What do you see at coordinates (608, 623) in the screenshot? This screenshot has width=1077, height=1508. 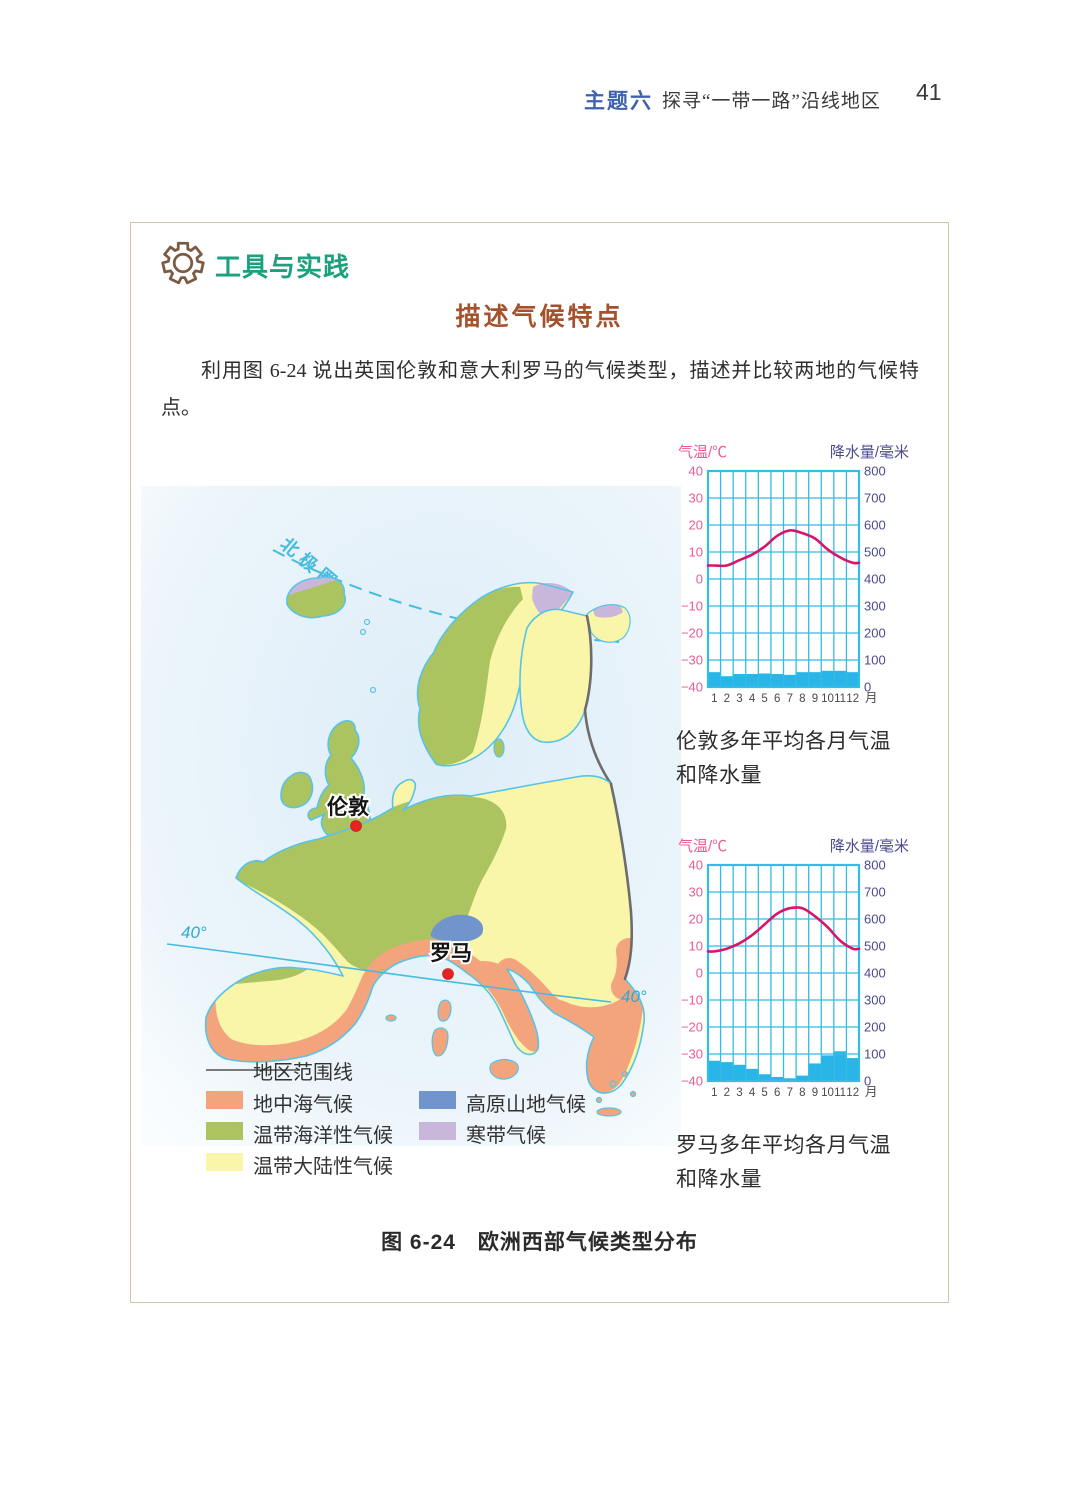 I see `kola-land` at bounding box center [608, 623].